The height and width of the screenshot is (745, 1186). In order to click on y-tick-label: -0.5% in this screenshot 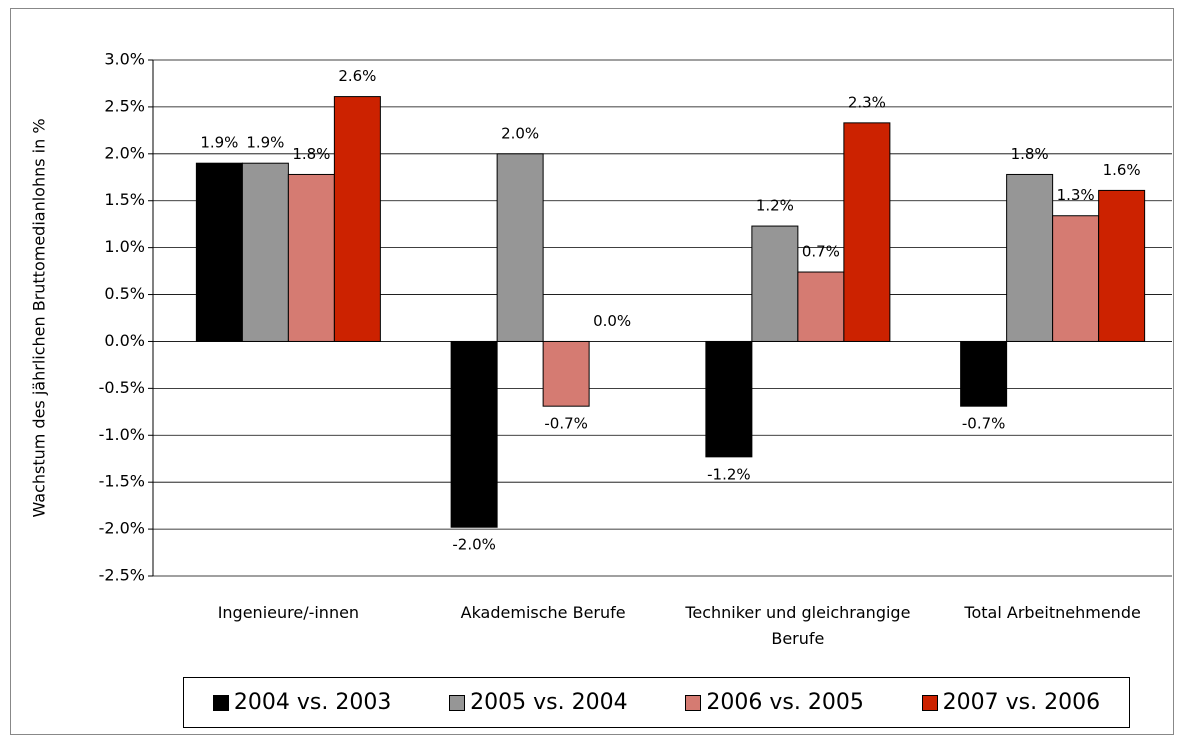, I will do `click(122, 387)`.